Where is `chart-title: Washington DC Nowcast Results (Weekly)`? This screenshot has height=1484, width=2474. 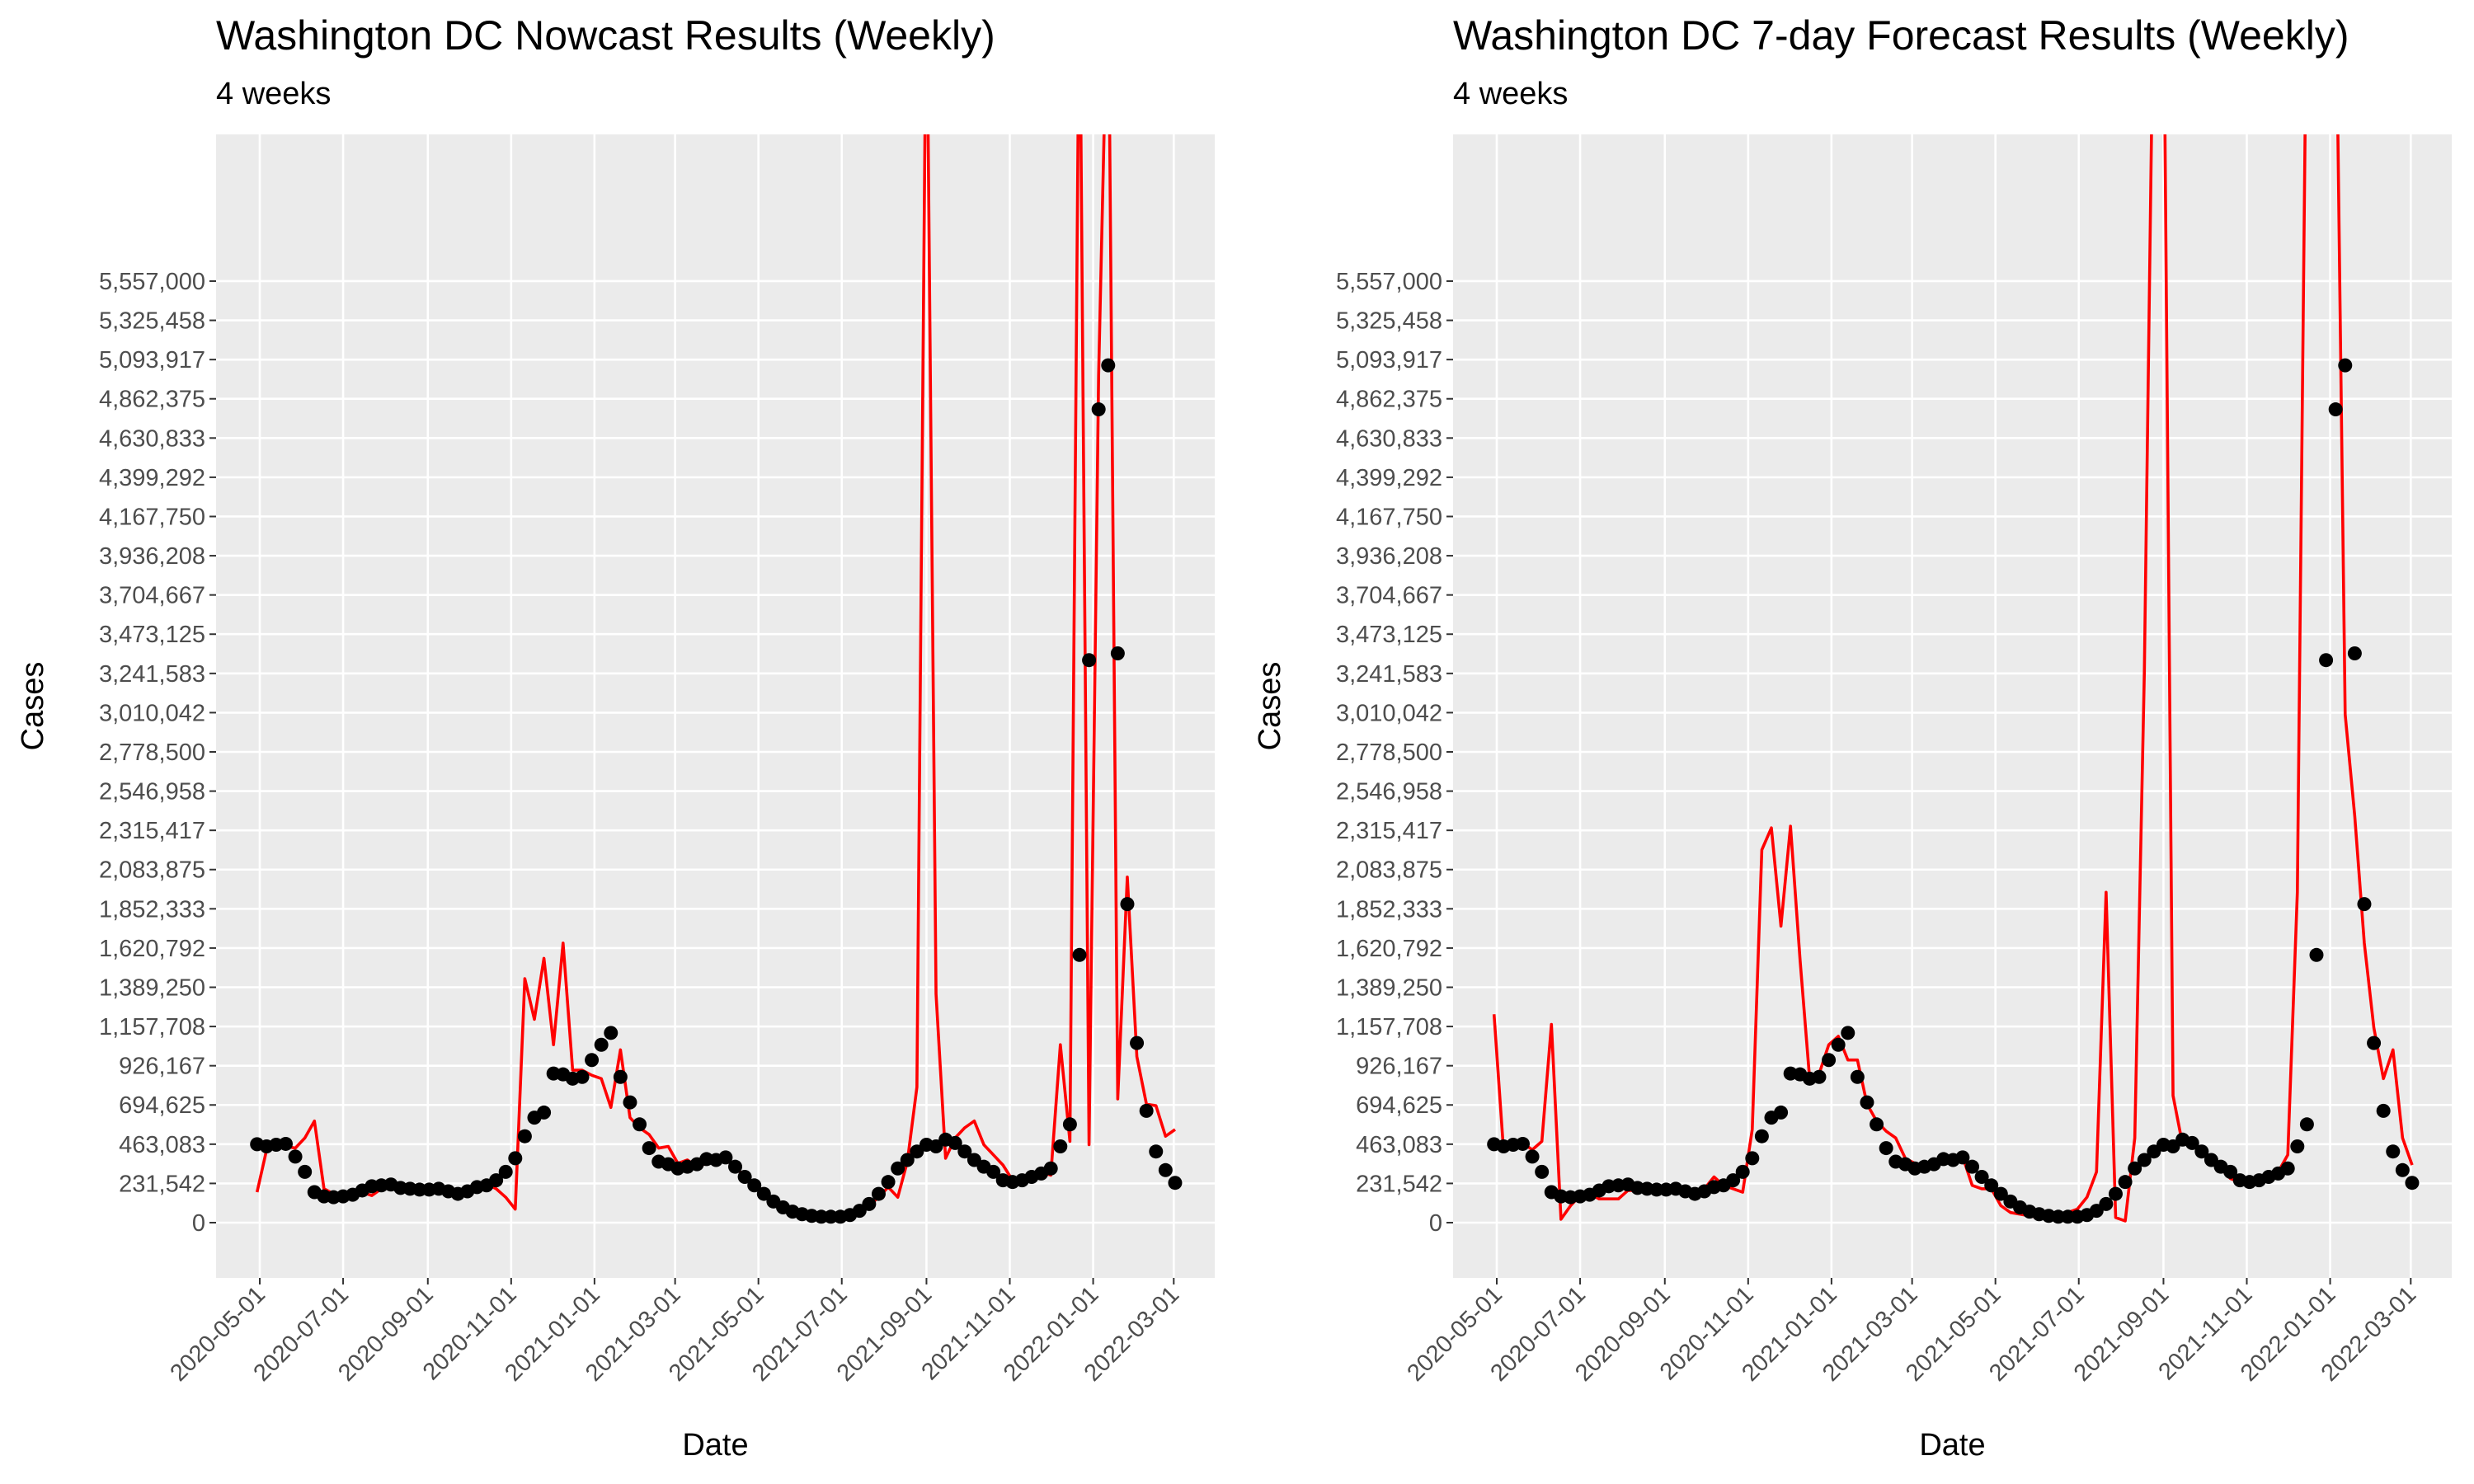 chart-title: Washington DC Nowcast Results (Weekly) is located at coordinates (605, 35).